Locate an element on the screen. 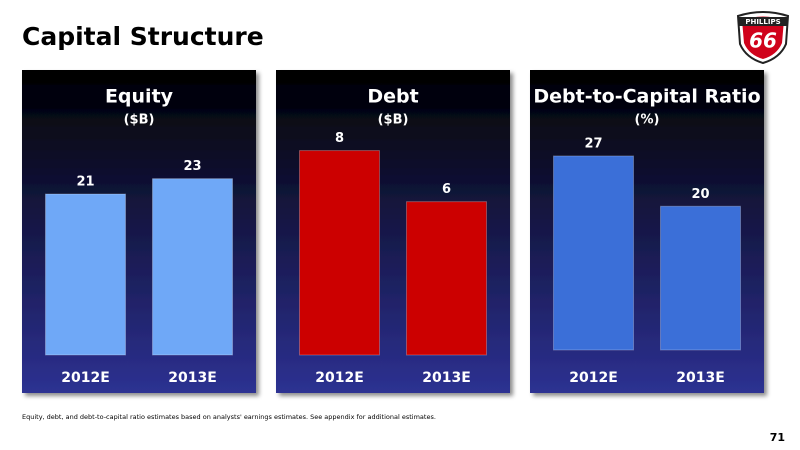 This screenshot has width=800, height=450. value-label: 21 is located at coordinates (85, 182).